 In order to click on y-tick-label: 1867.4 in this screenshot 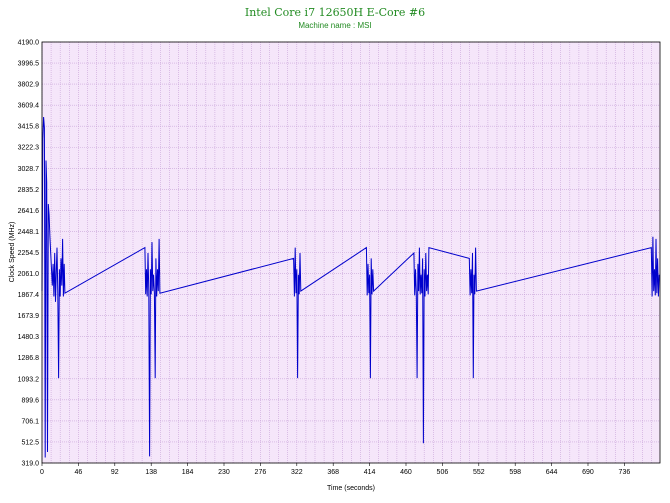, I will do `click(29, 295)`.